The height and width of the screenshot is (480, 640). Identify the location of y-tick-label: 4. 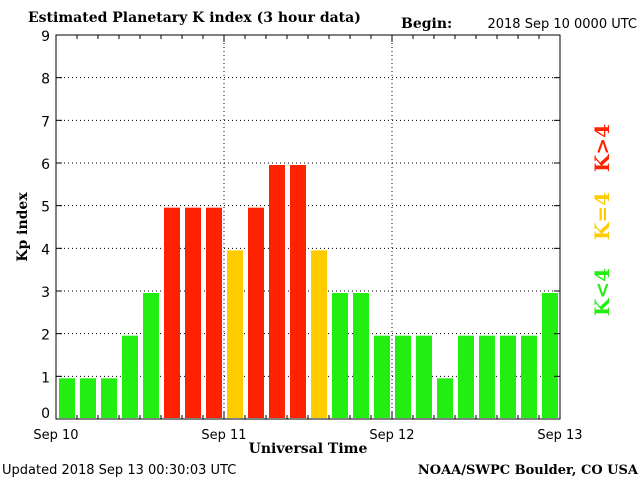
(45, 250).